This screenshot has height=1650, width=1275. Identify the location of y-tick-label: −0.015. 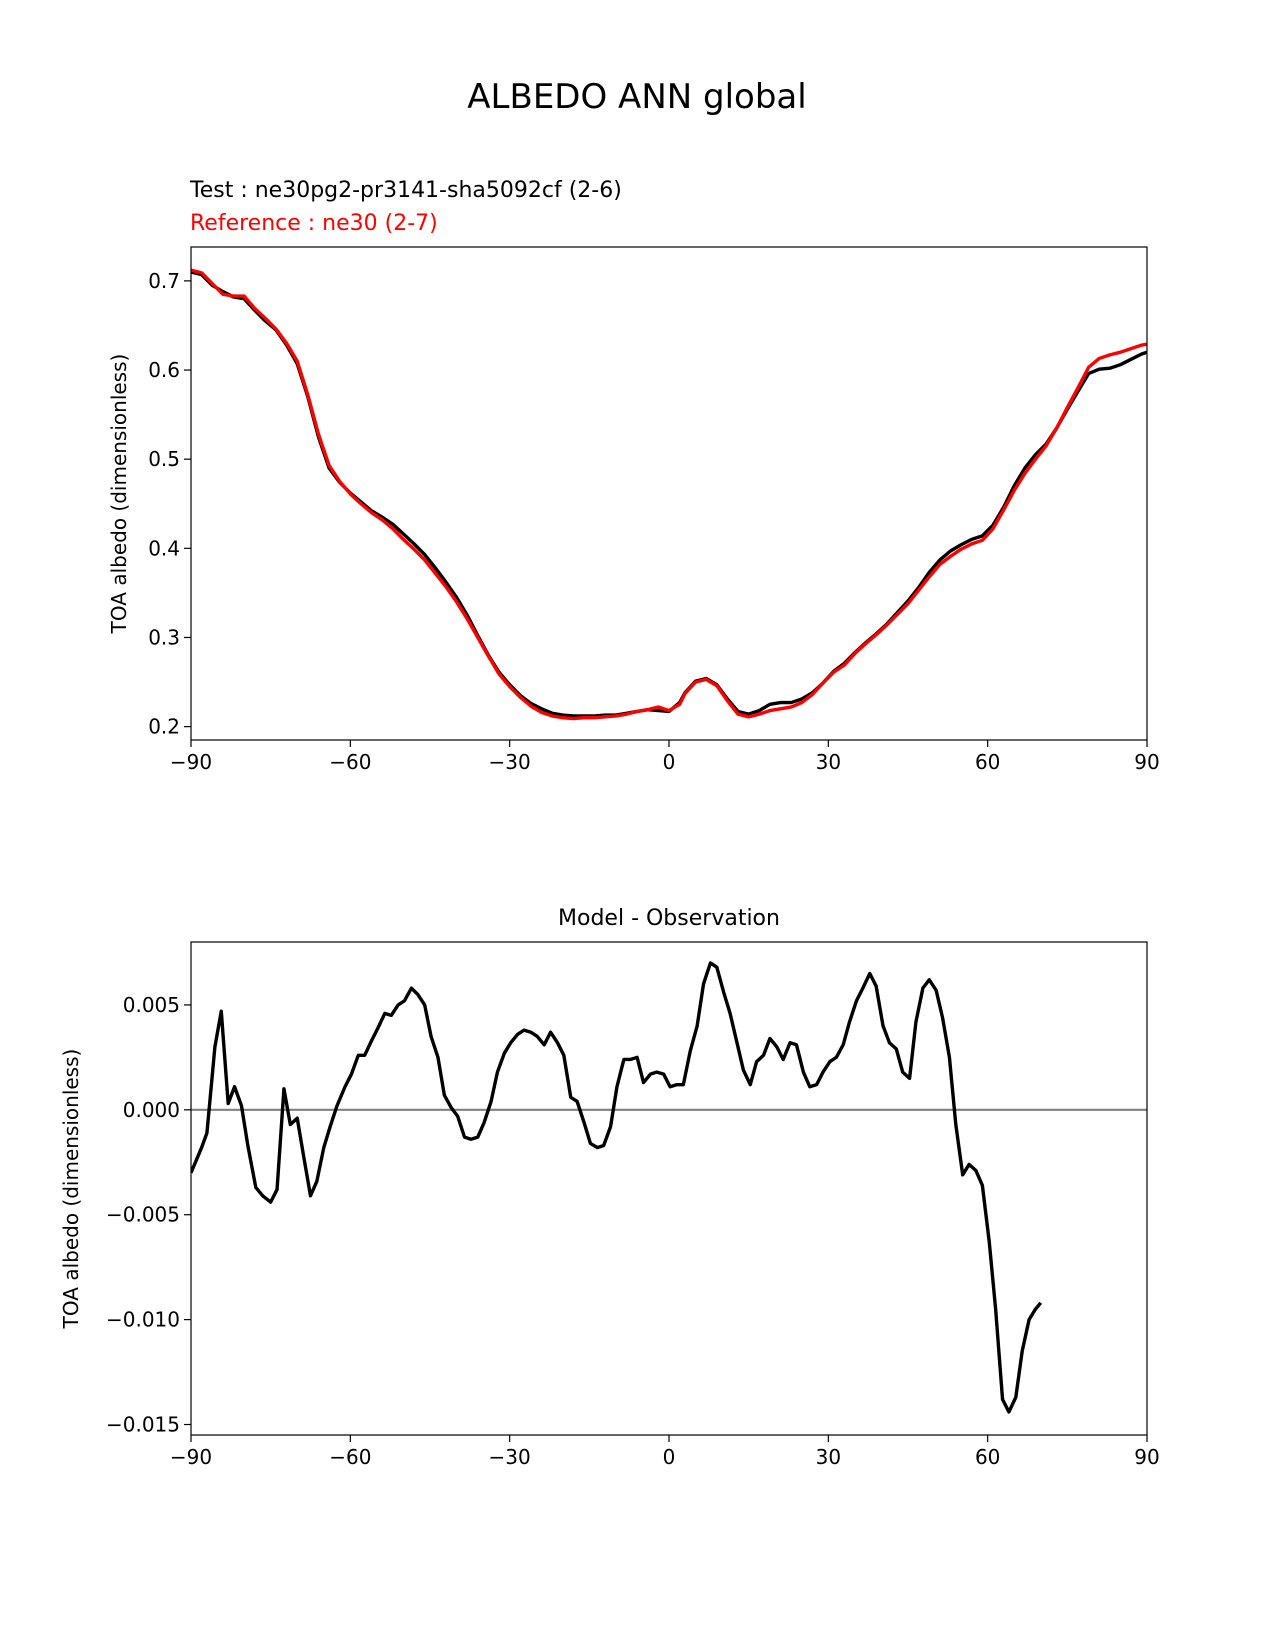
(143, 1425).